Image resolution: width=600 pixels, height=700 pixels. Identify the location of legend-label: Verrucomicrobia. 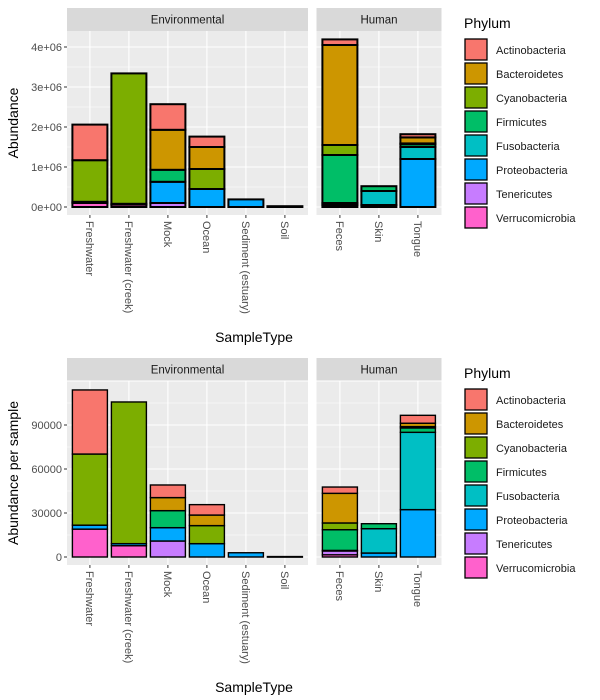
(536, 569).